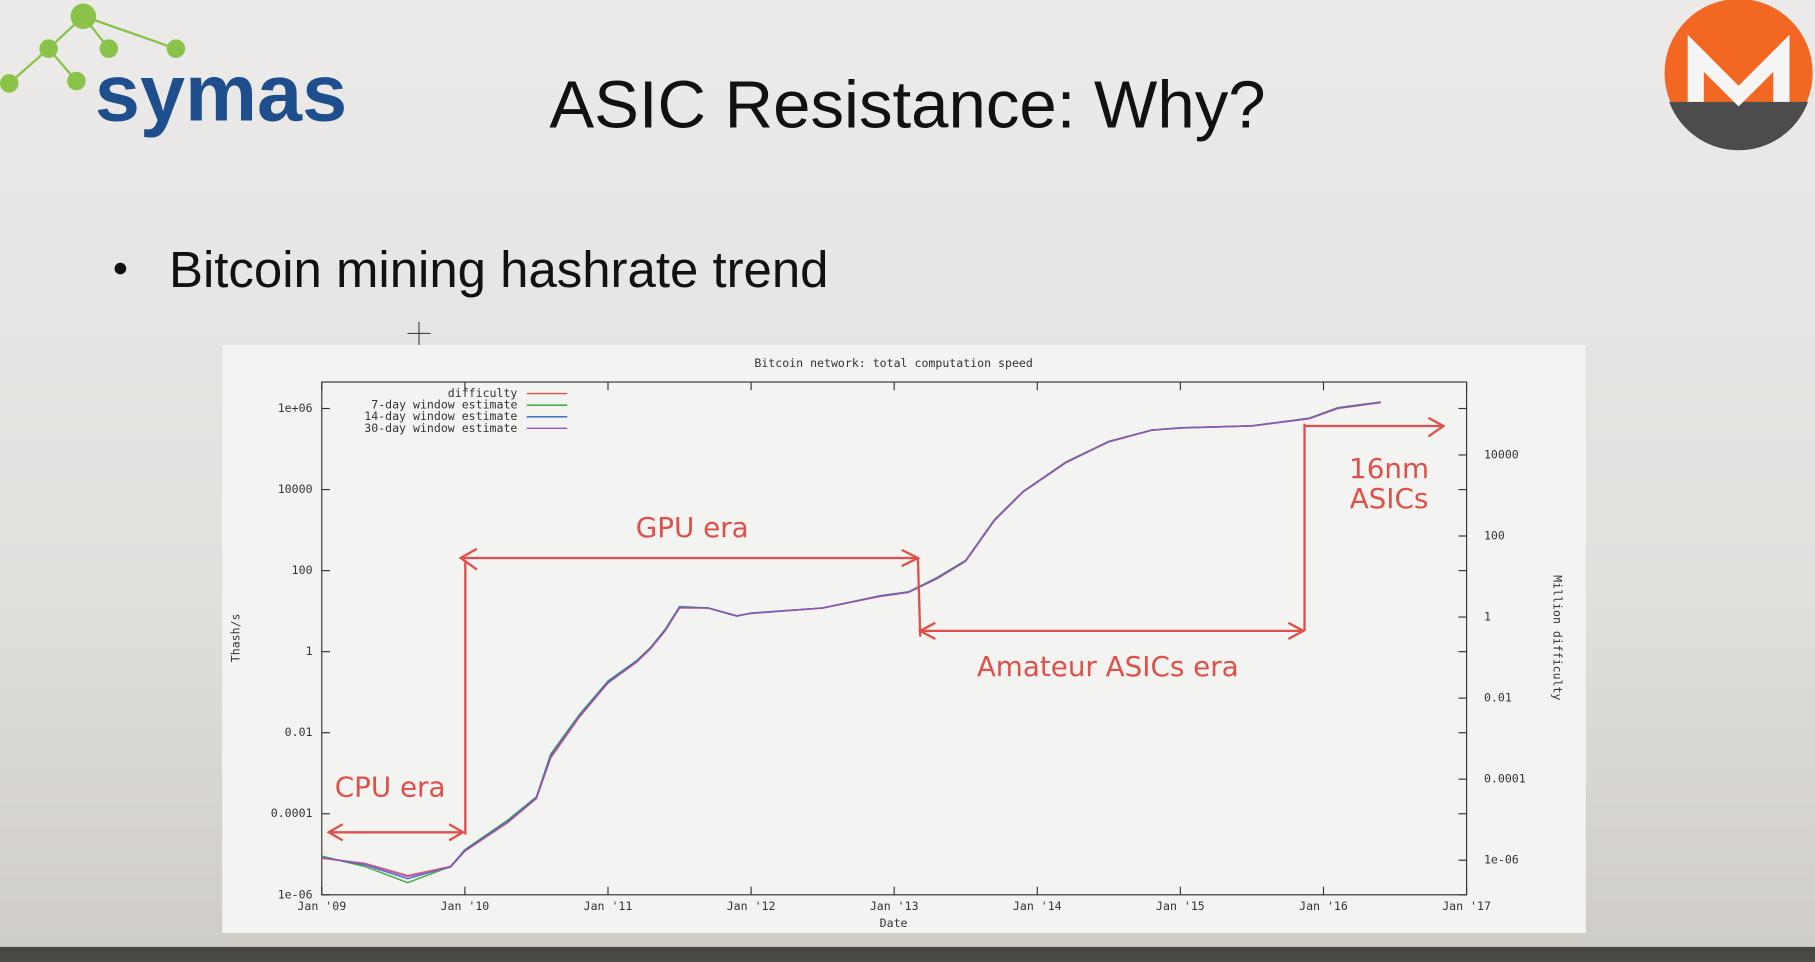 The width and height of the screenshot is (1815, 962). I want to click on y-tick-label: 100, so click(302, 570).